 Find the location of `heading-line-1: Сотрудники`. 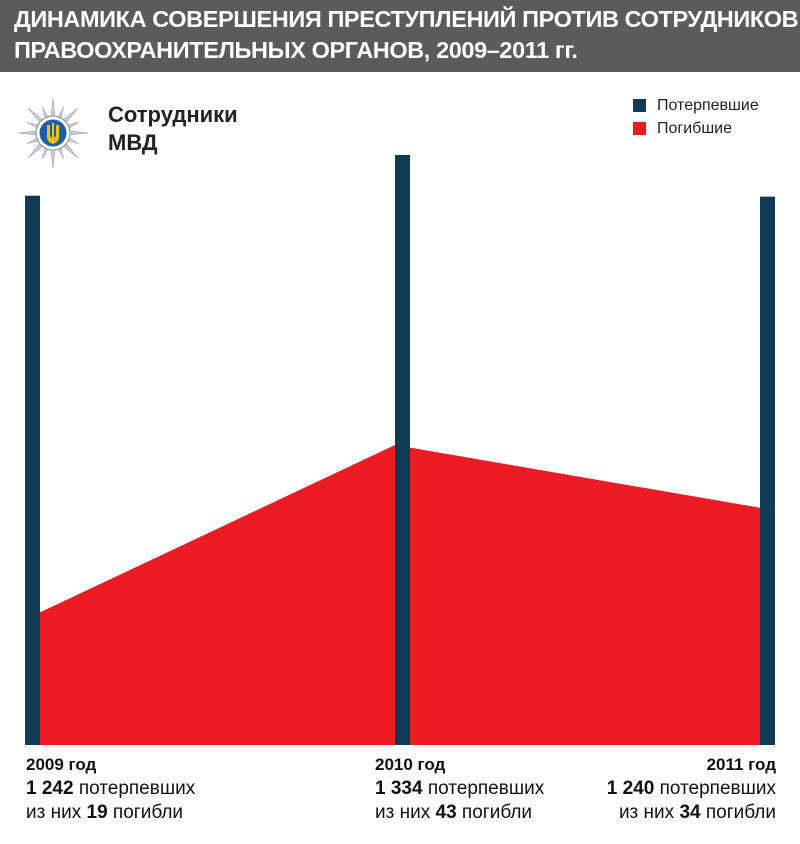

heading-line-1: Сотрудники is located at coordinates (173, 114).